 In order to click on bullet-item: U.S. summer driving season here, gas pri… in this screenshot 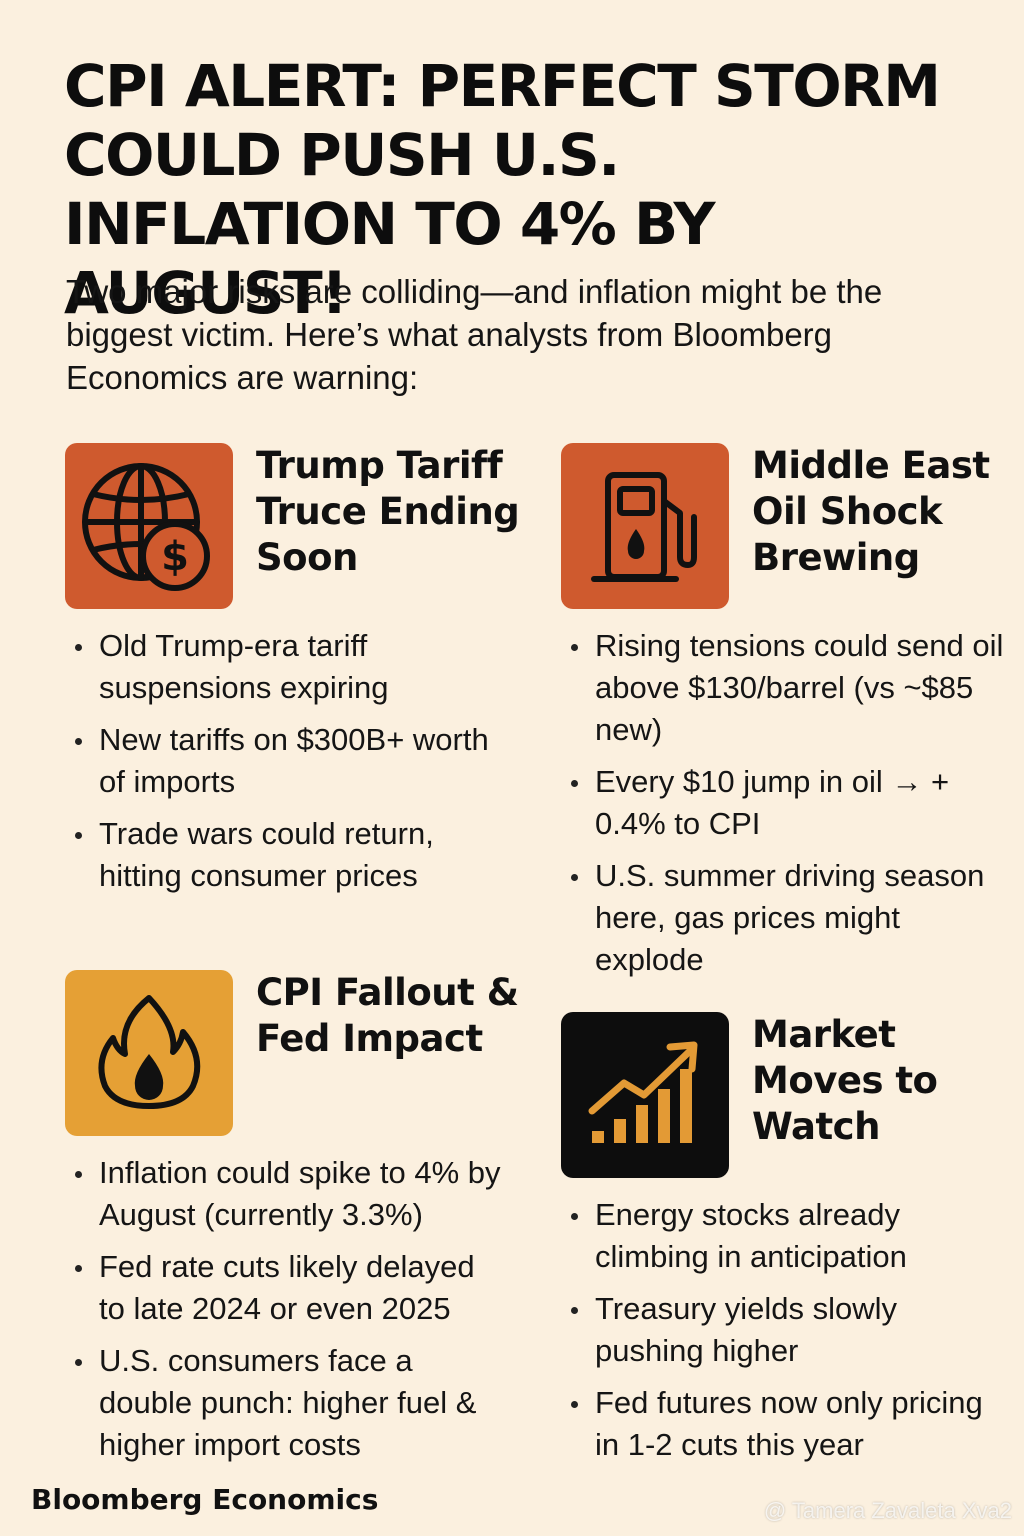, I will do `click(788, 918)`.